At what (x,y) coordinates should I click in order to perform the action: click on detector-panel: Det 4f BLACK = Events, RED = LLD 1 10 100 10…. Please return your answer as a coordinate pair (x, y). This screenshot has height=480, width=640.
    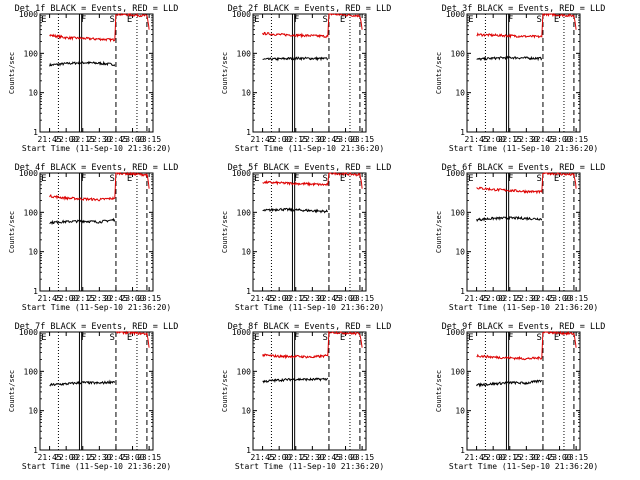
    Looking at the image, I should click on (93, 237).